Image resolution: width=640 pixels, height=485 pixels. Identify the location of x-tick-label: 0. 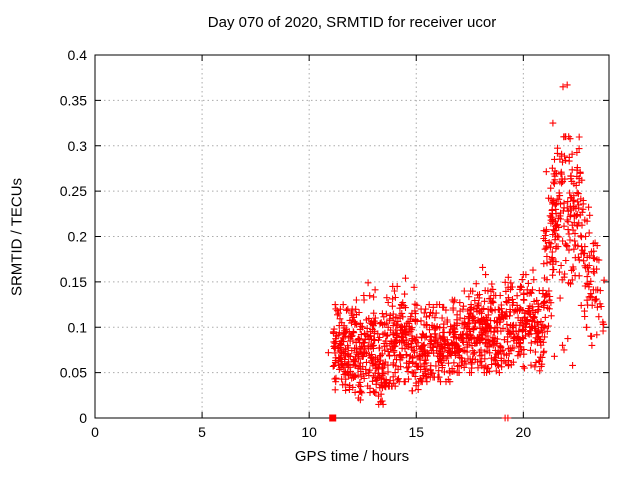
(95, 432).